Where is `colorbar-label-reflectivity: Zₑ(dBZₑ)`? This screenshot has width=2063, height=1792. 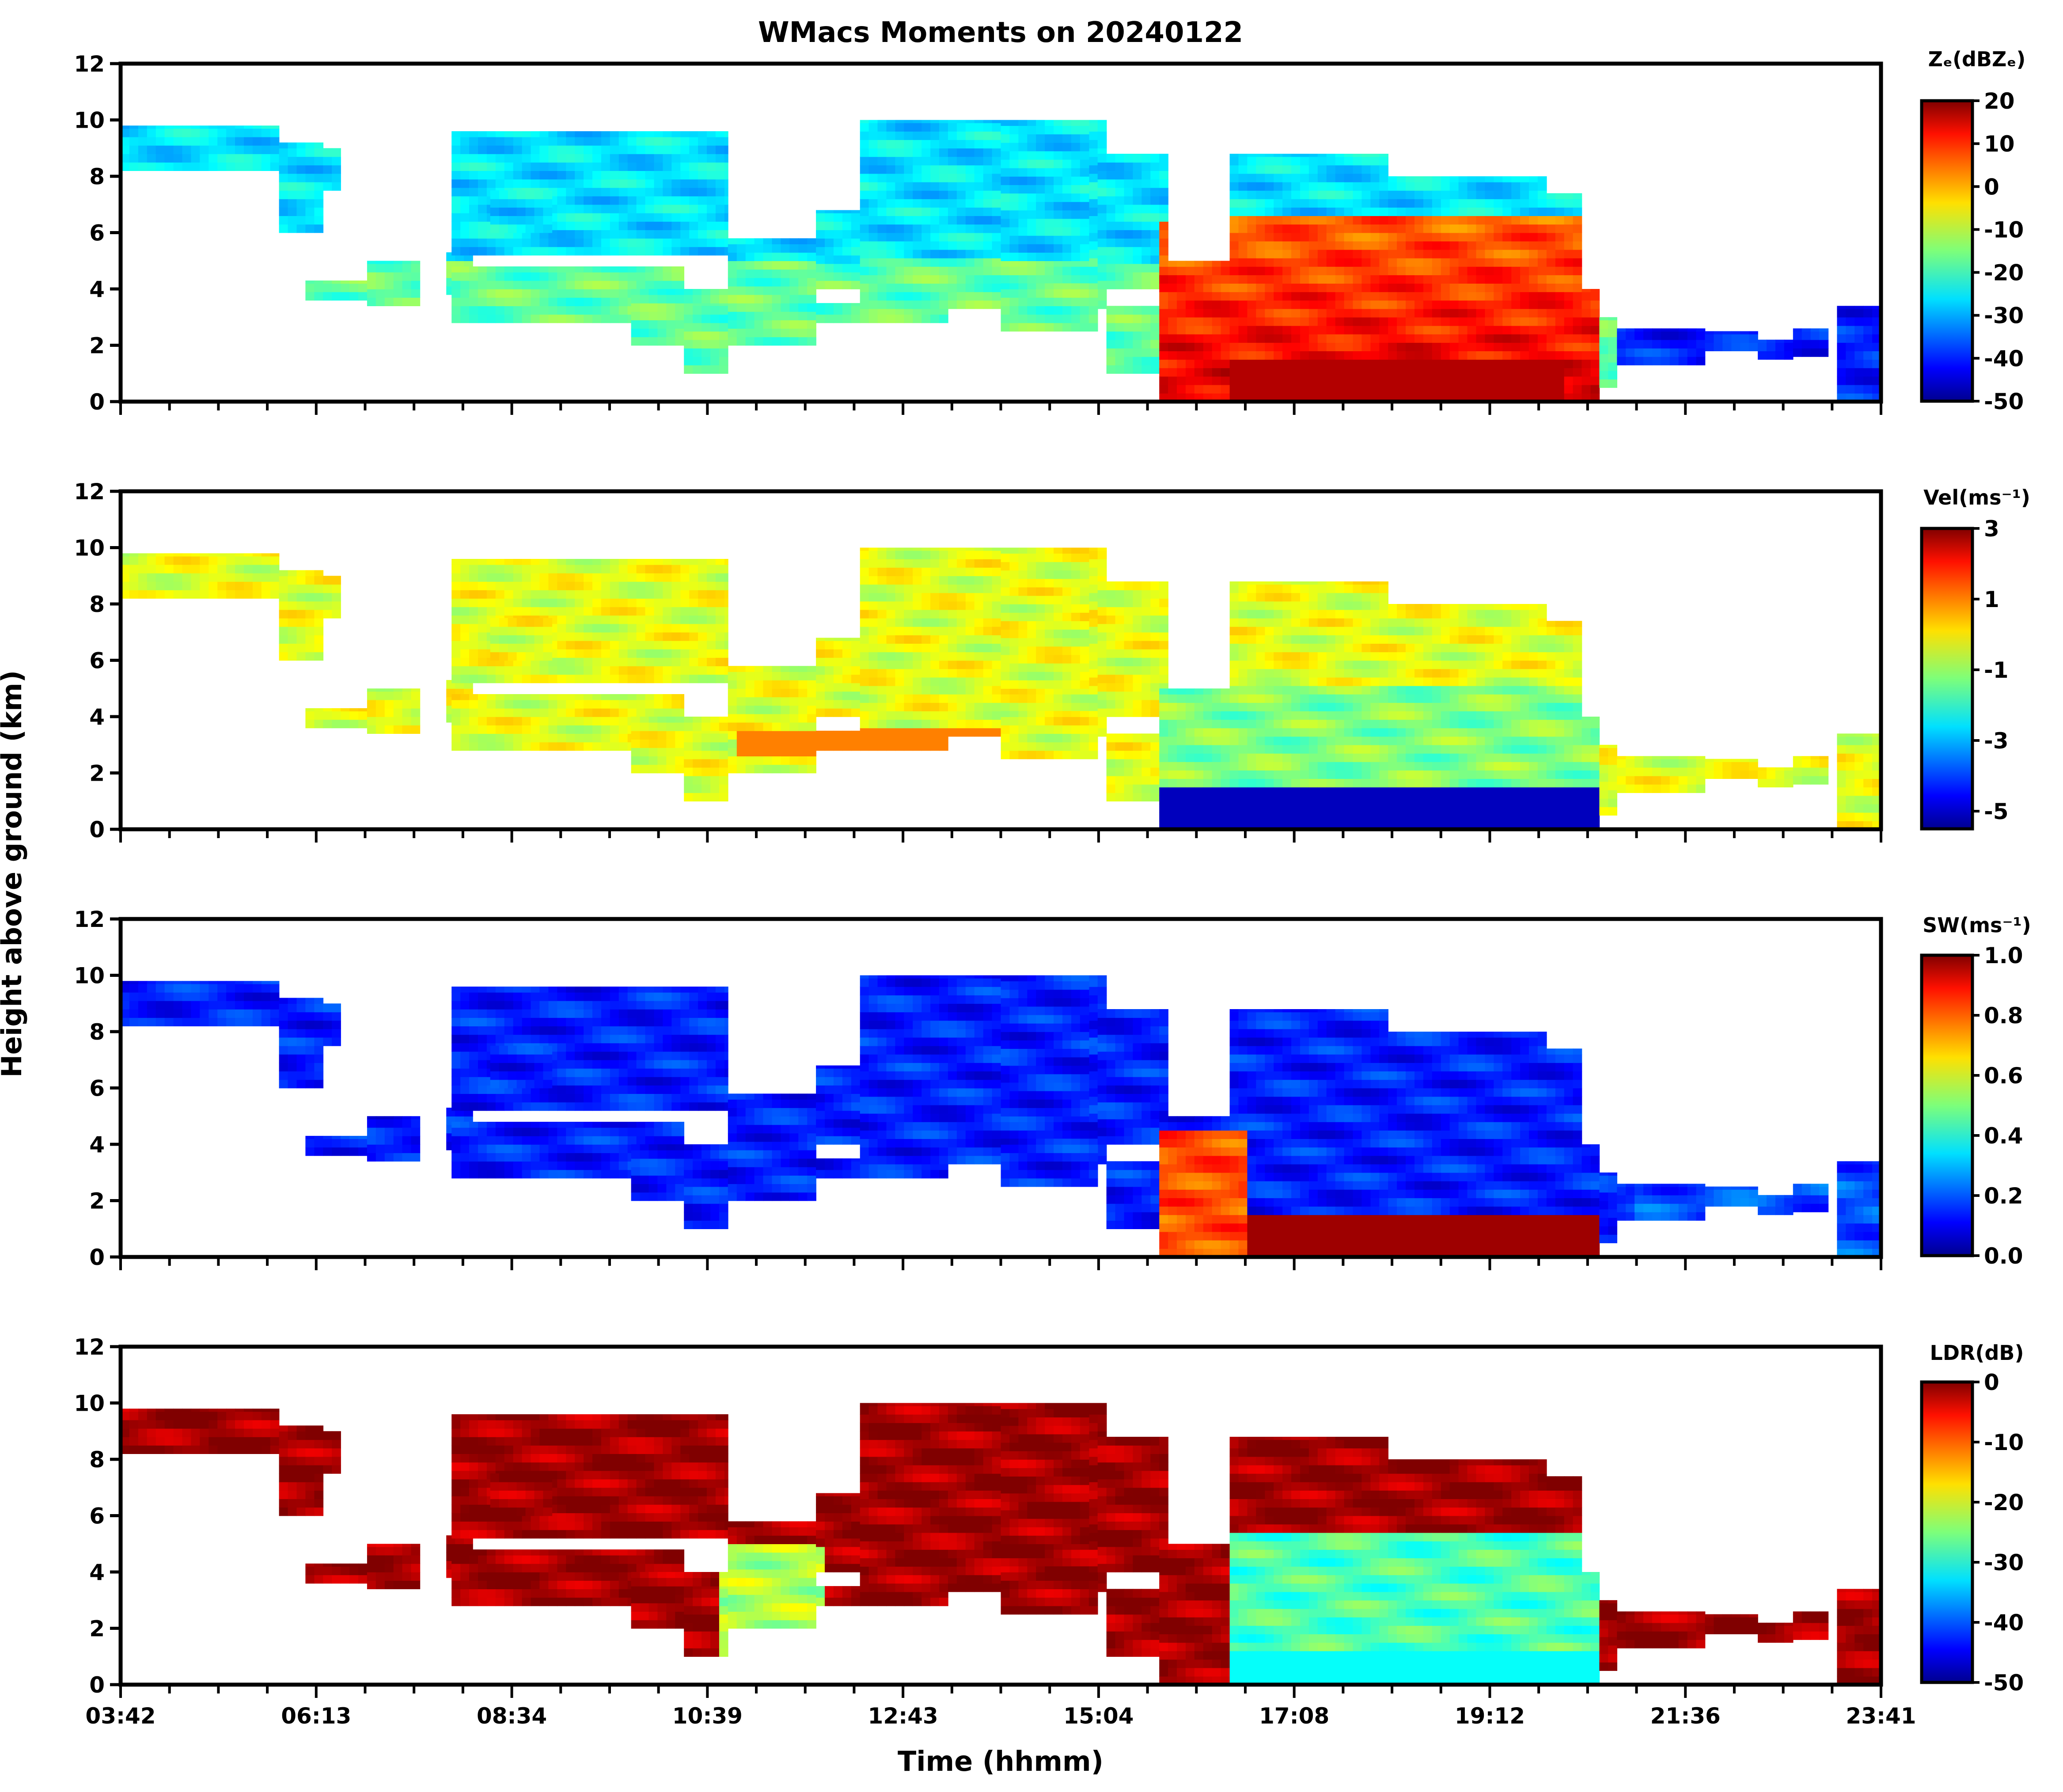 colorbar-label-reflectivity: Zₑ(dBZₑ) is located at coordinates (1977, 59).